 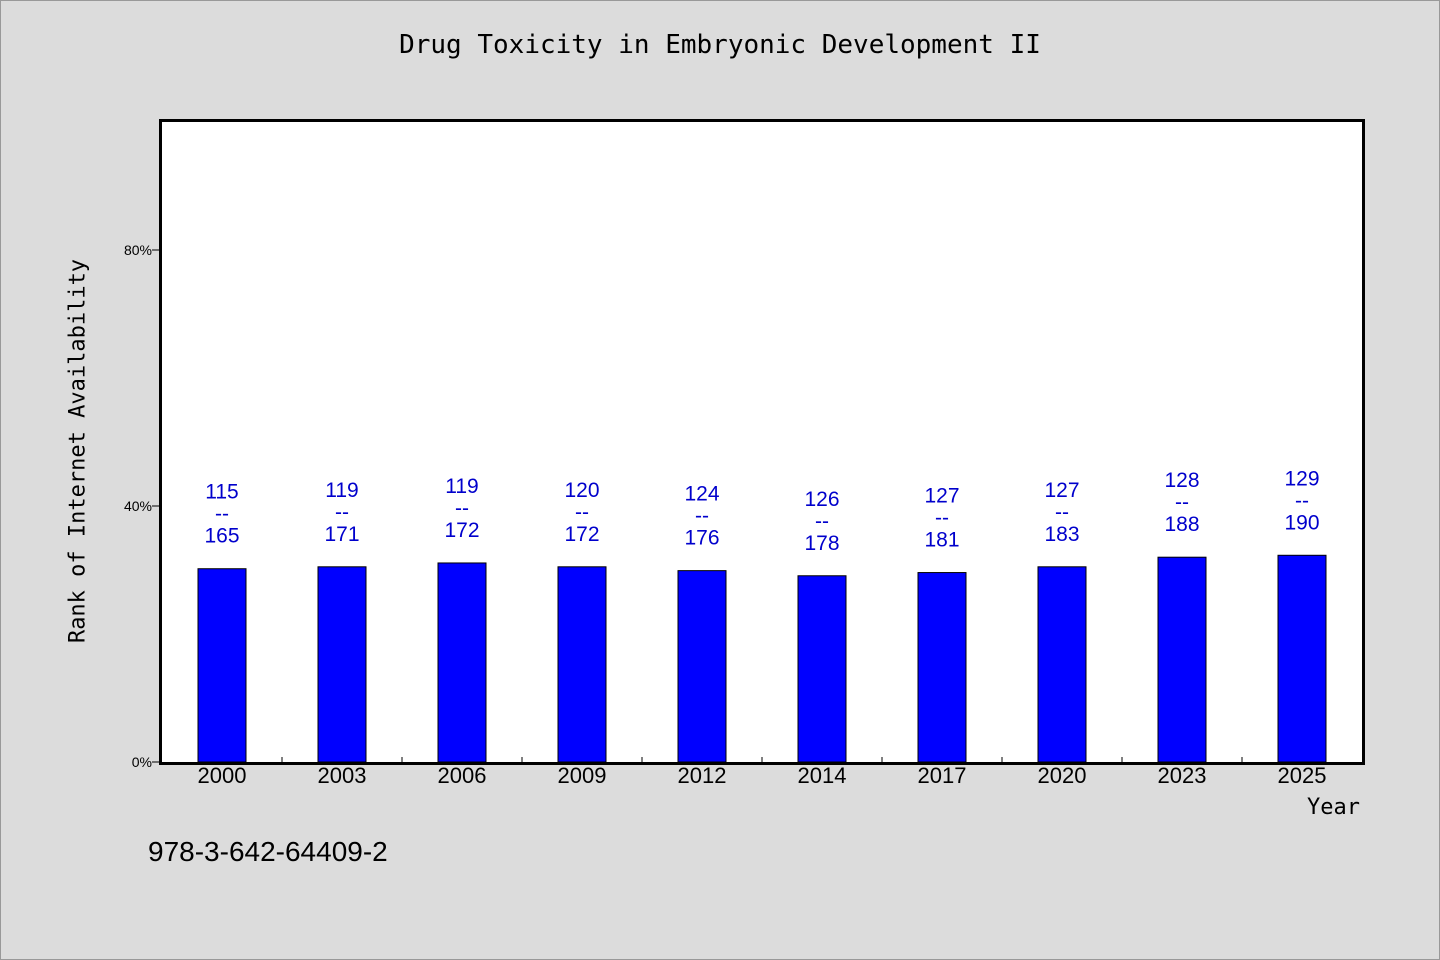 What do you see at coordinates (1181, 524) in the screenshot?
I see `data-label-bottom: 188` at bounding box center [1181, 524].